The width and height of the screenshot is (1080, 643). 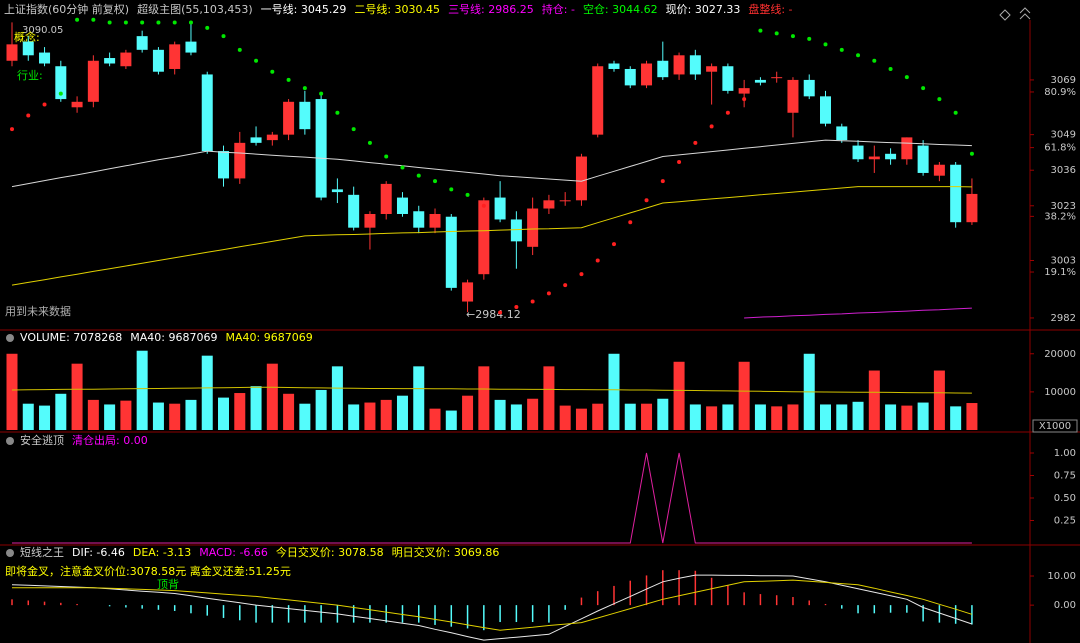 I want to click on diamond-icon, so click(x=1005, y=15).